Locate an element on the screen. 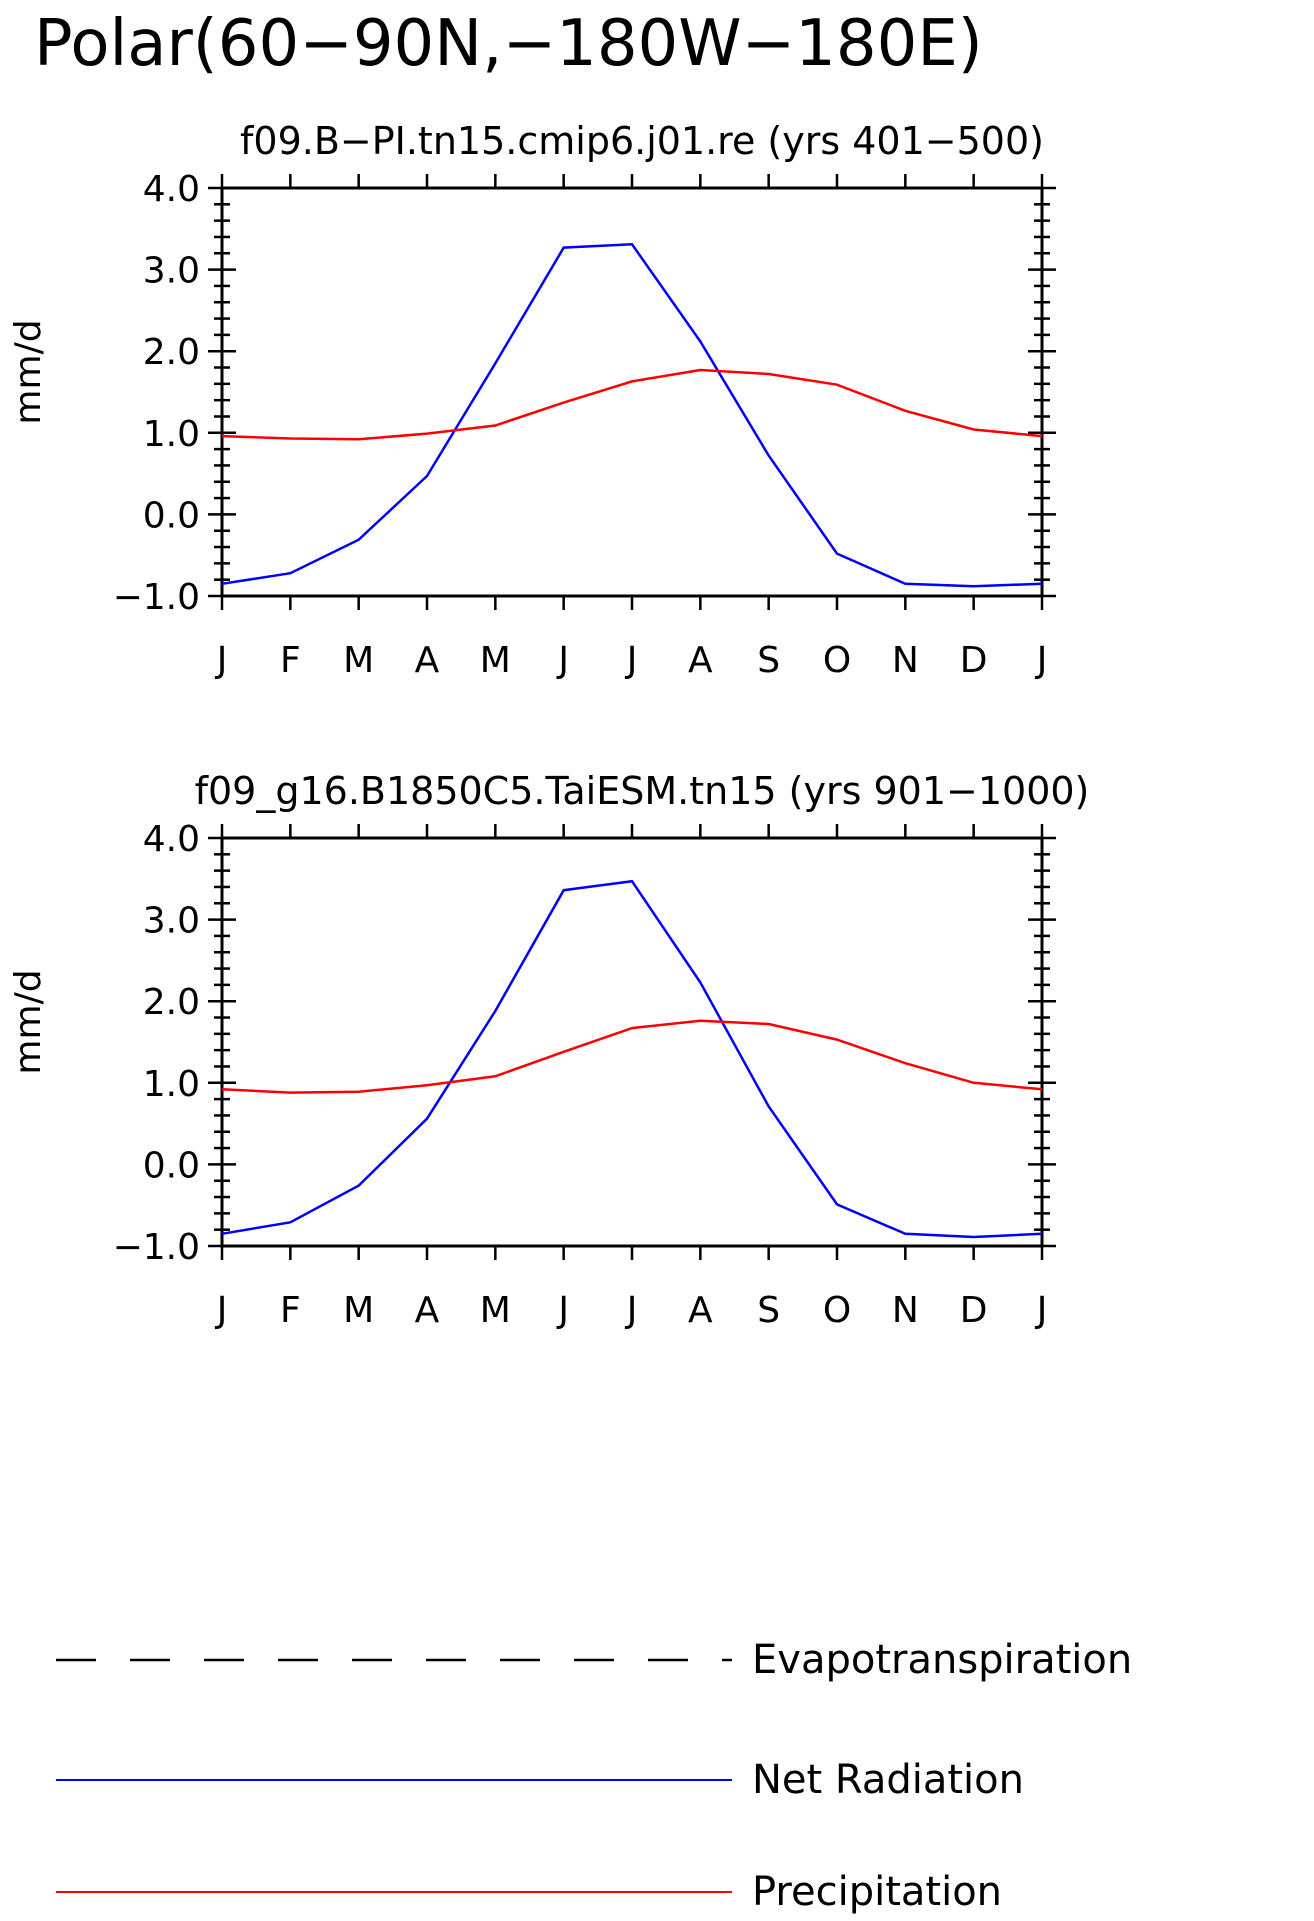 Image resolution: width=1314 pixels, height=1921 pixels. legend-label: Precipitation is located at coordinates (877, 1892).